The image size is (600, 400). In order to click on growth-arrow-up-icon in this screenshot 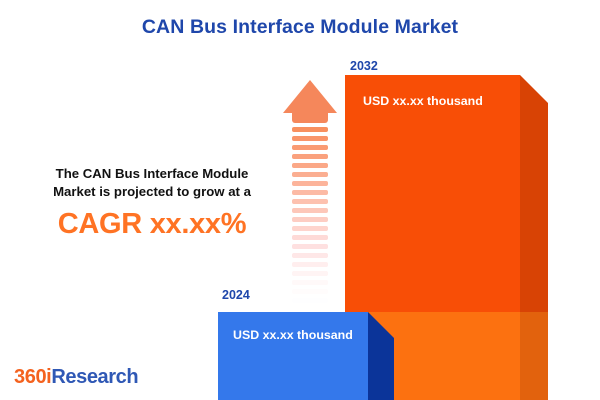, I will do `click(310, 192)`.